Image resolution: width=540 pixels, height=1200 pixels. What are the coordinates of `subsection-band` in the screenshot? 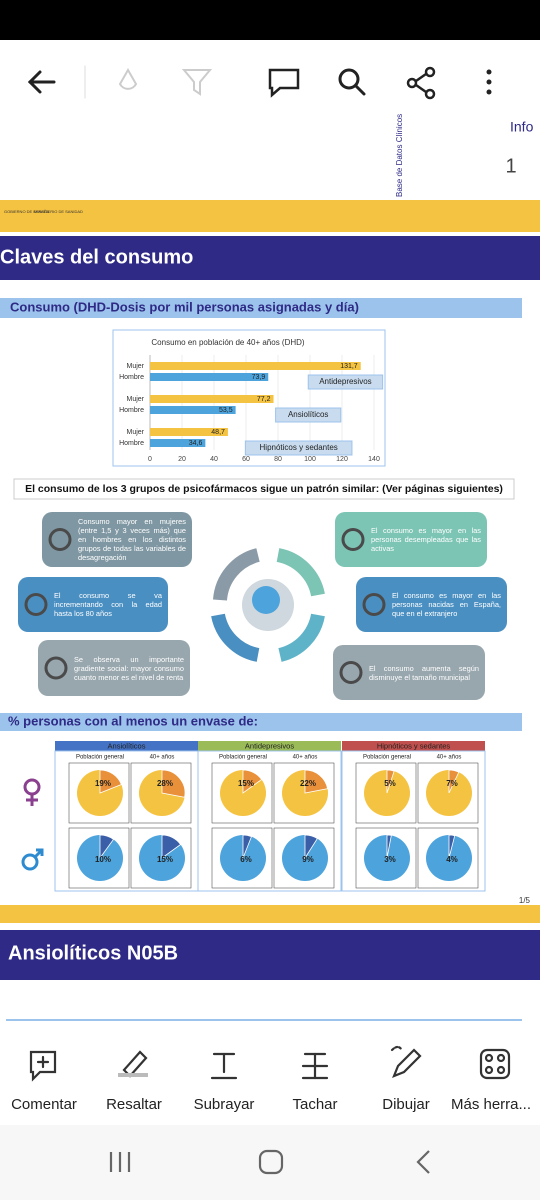 It's located at (261, 308).